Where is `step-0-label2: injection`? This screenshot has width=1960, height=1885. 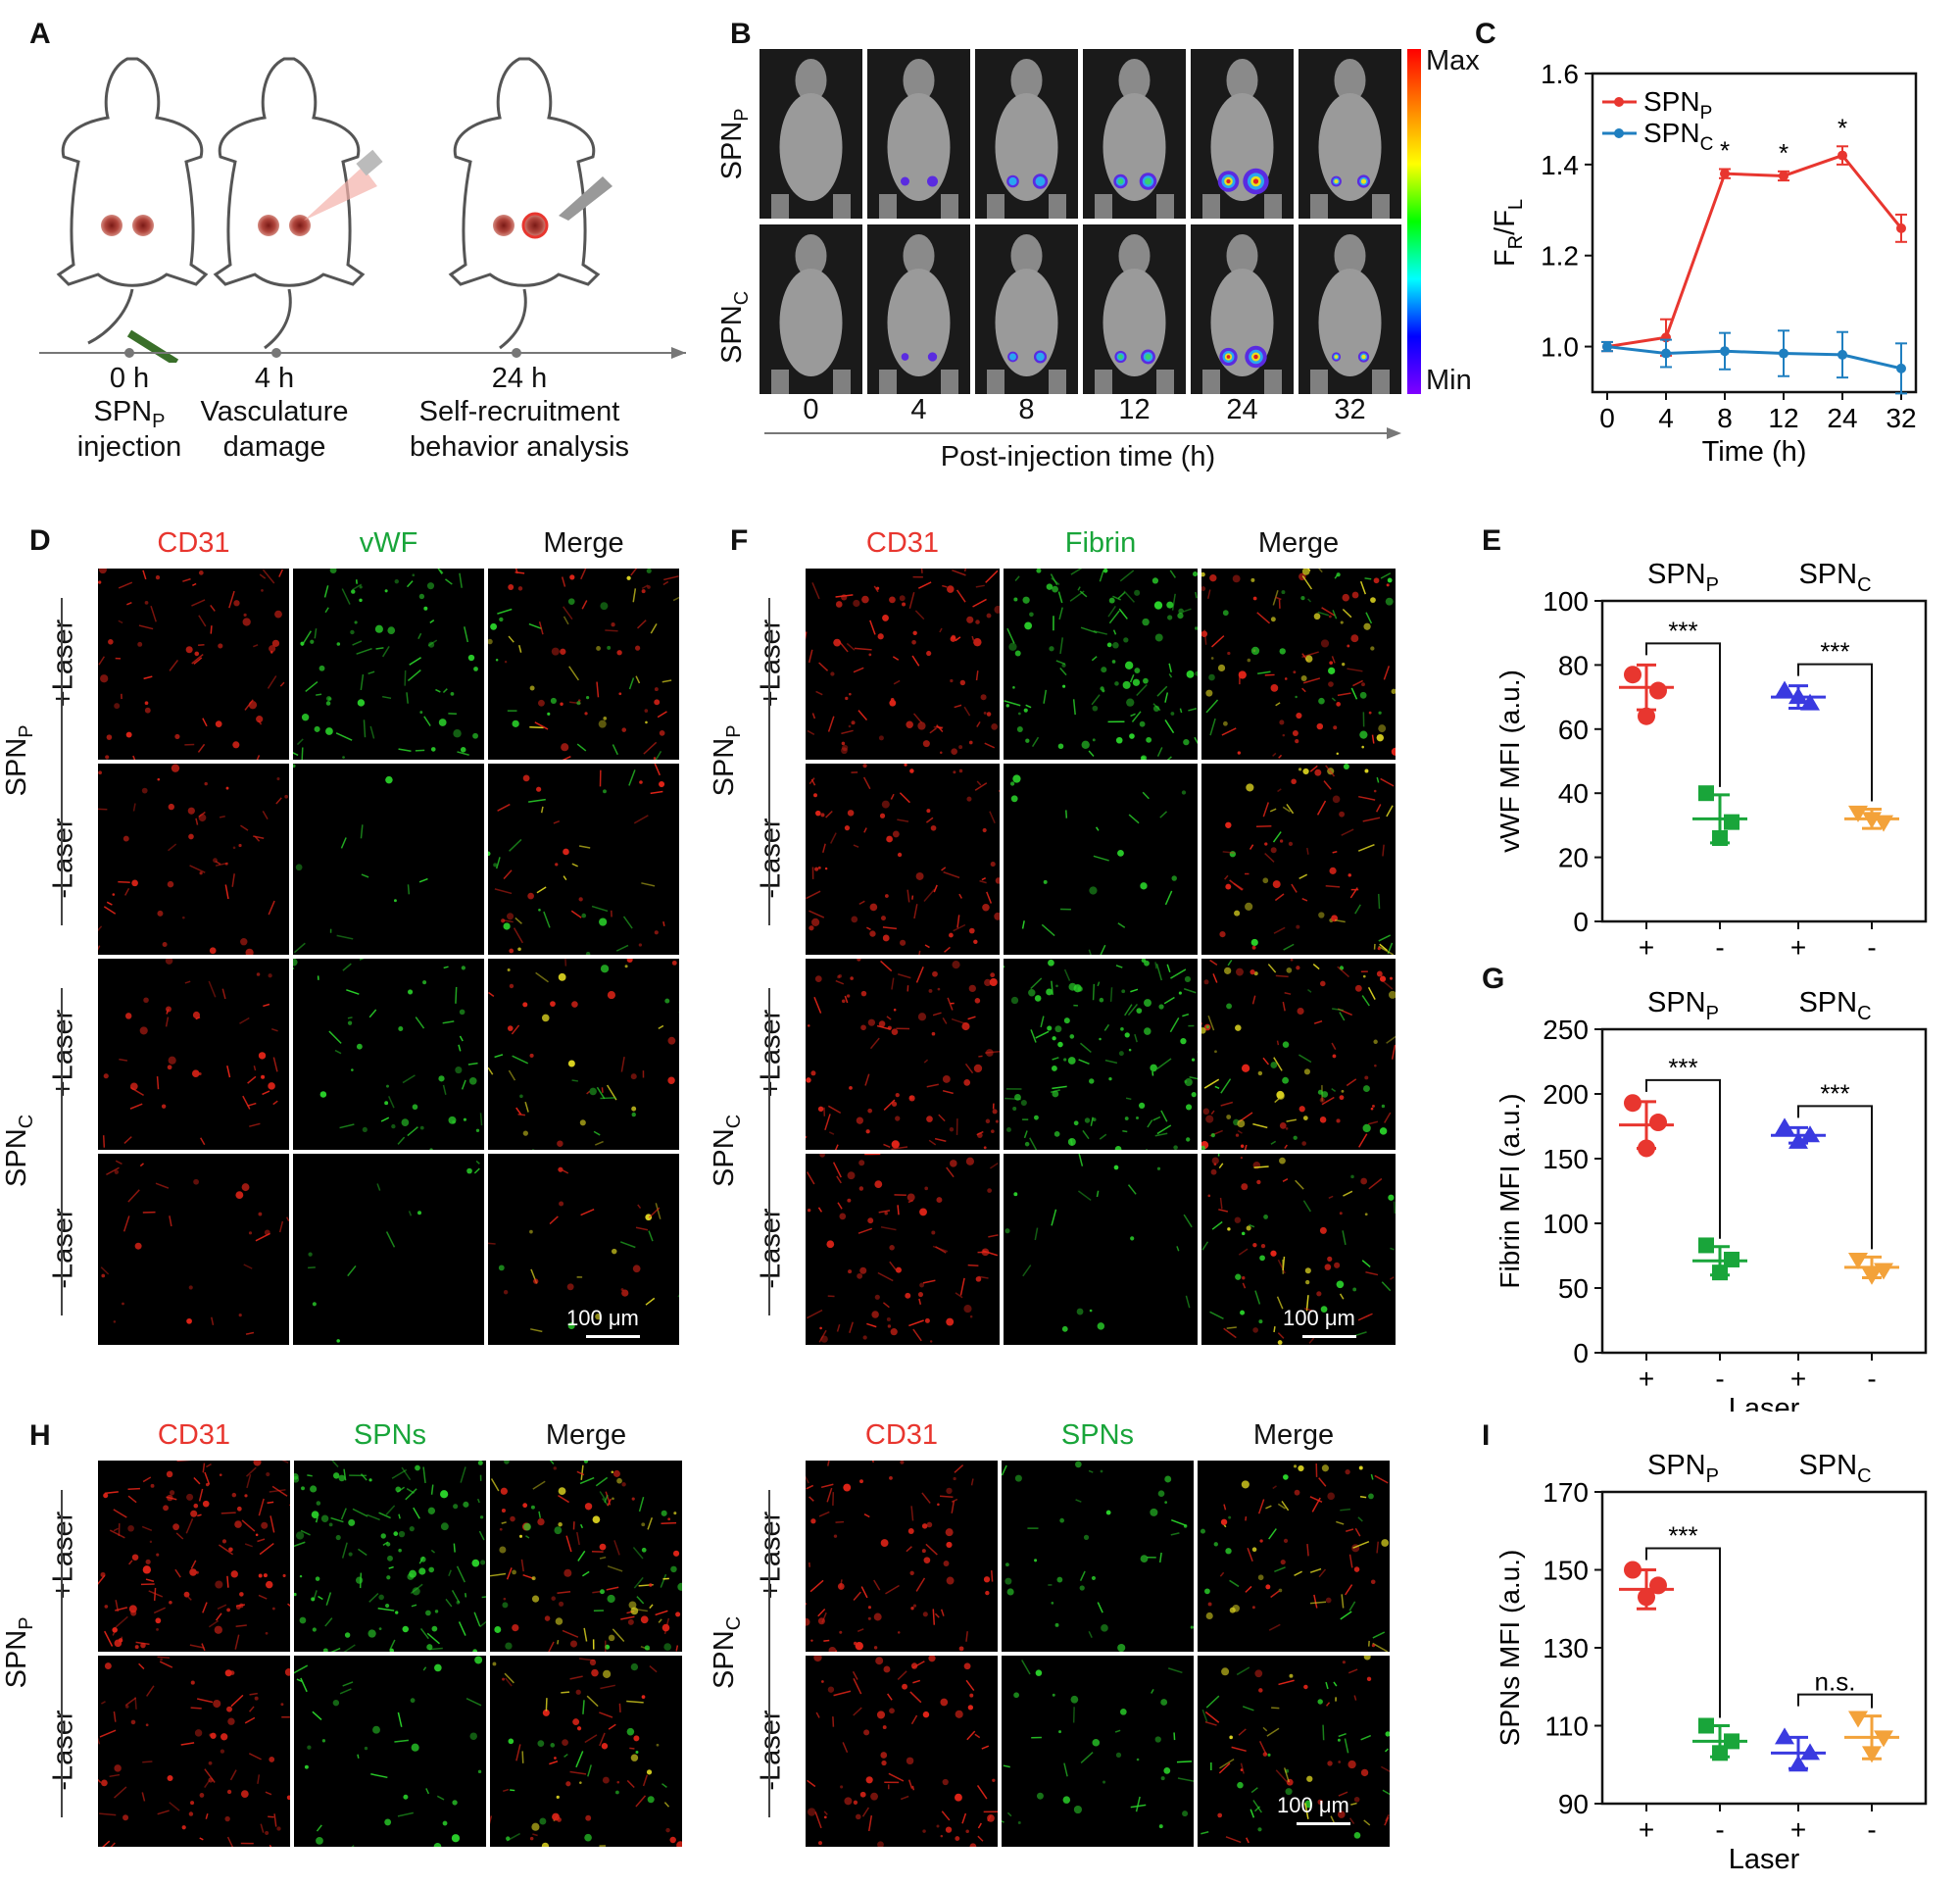
step-0-label2: injection is located at coordinates (129, 447).